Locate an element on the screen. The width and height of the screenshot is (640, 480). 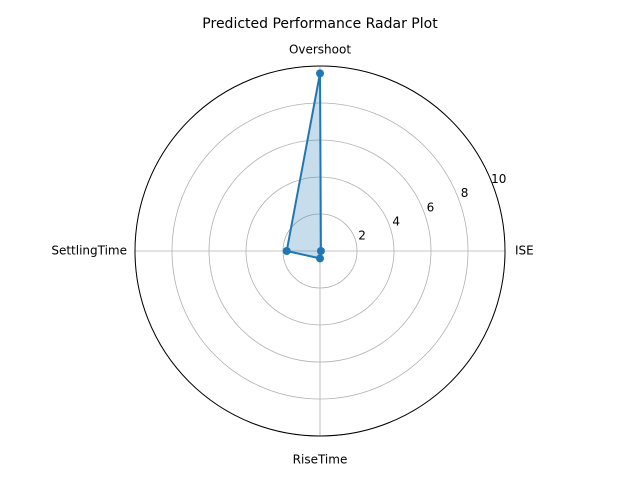
chart-title: Predicted Performance Radar Plot is located at coordinates (320, 24).